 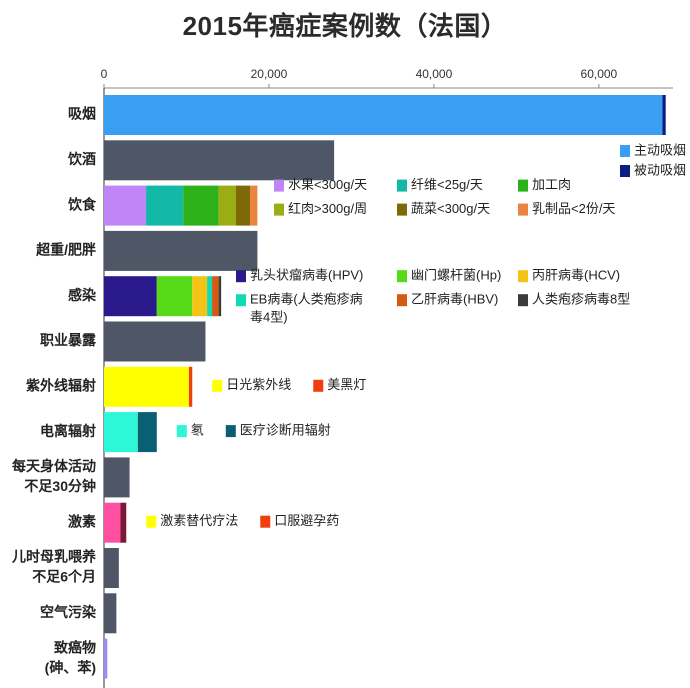 I want to click on legend-label: EB病毒(人类疱疹病, so click(x=306, y=299).